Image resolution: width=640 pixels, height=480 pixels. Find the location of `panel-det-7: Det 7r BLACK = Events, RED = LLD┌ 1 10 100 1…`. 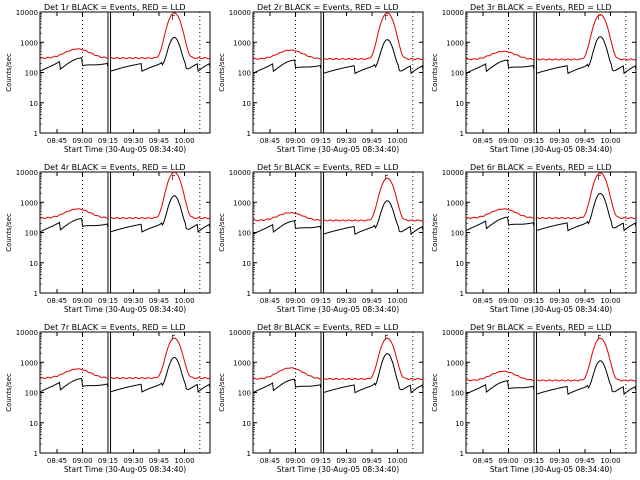

panel-det-7: Det 7r BLACK = Events, RED = LLD┌ 1 10 100 1… is located at coordinates (108, 398).